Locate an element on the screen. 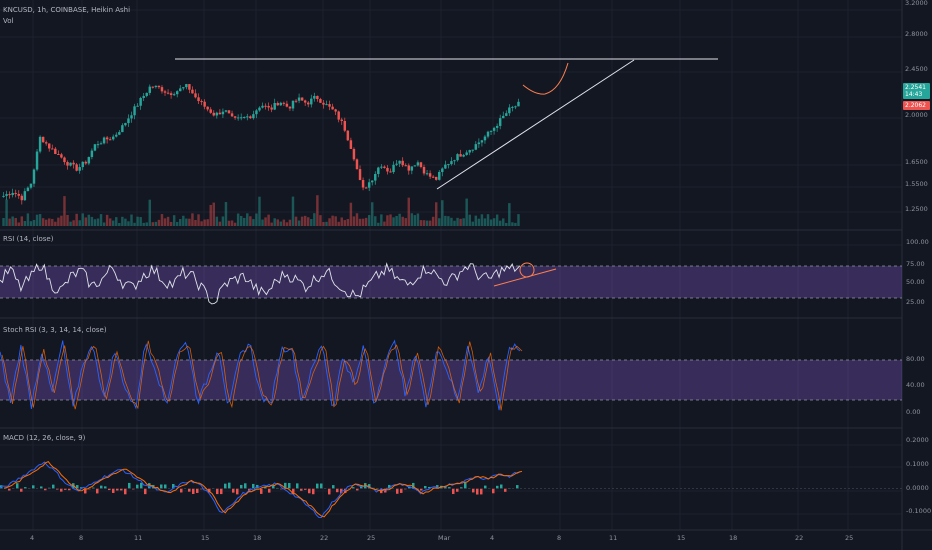 Image resolution: width=932 pixels, height=550 pixels. rsi-highlight-circle is located at coordinates (527, 270).